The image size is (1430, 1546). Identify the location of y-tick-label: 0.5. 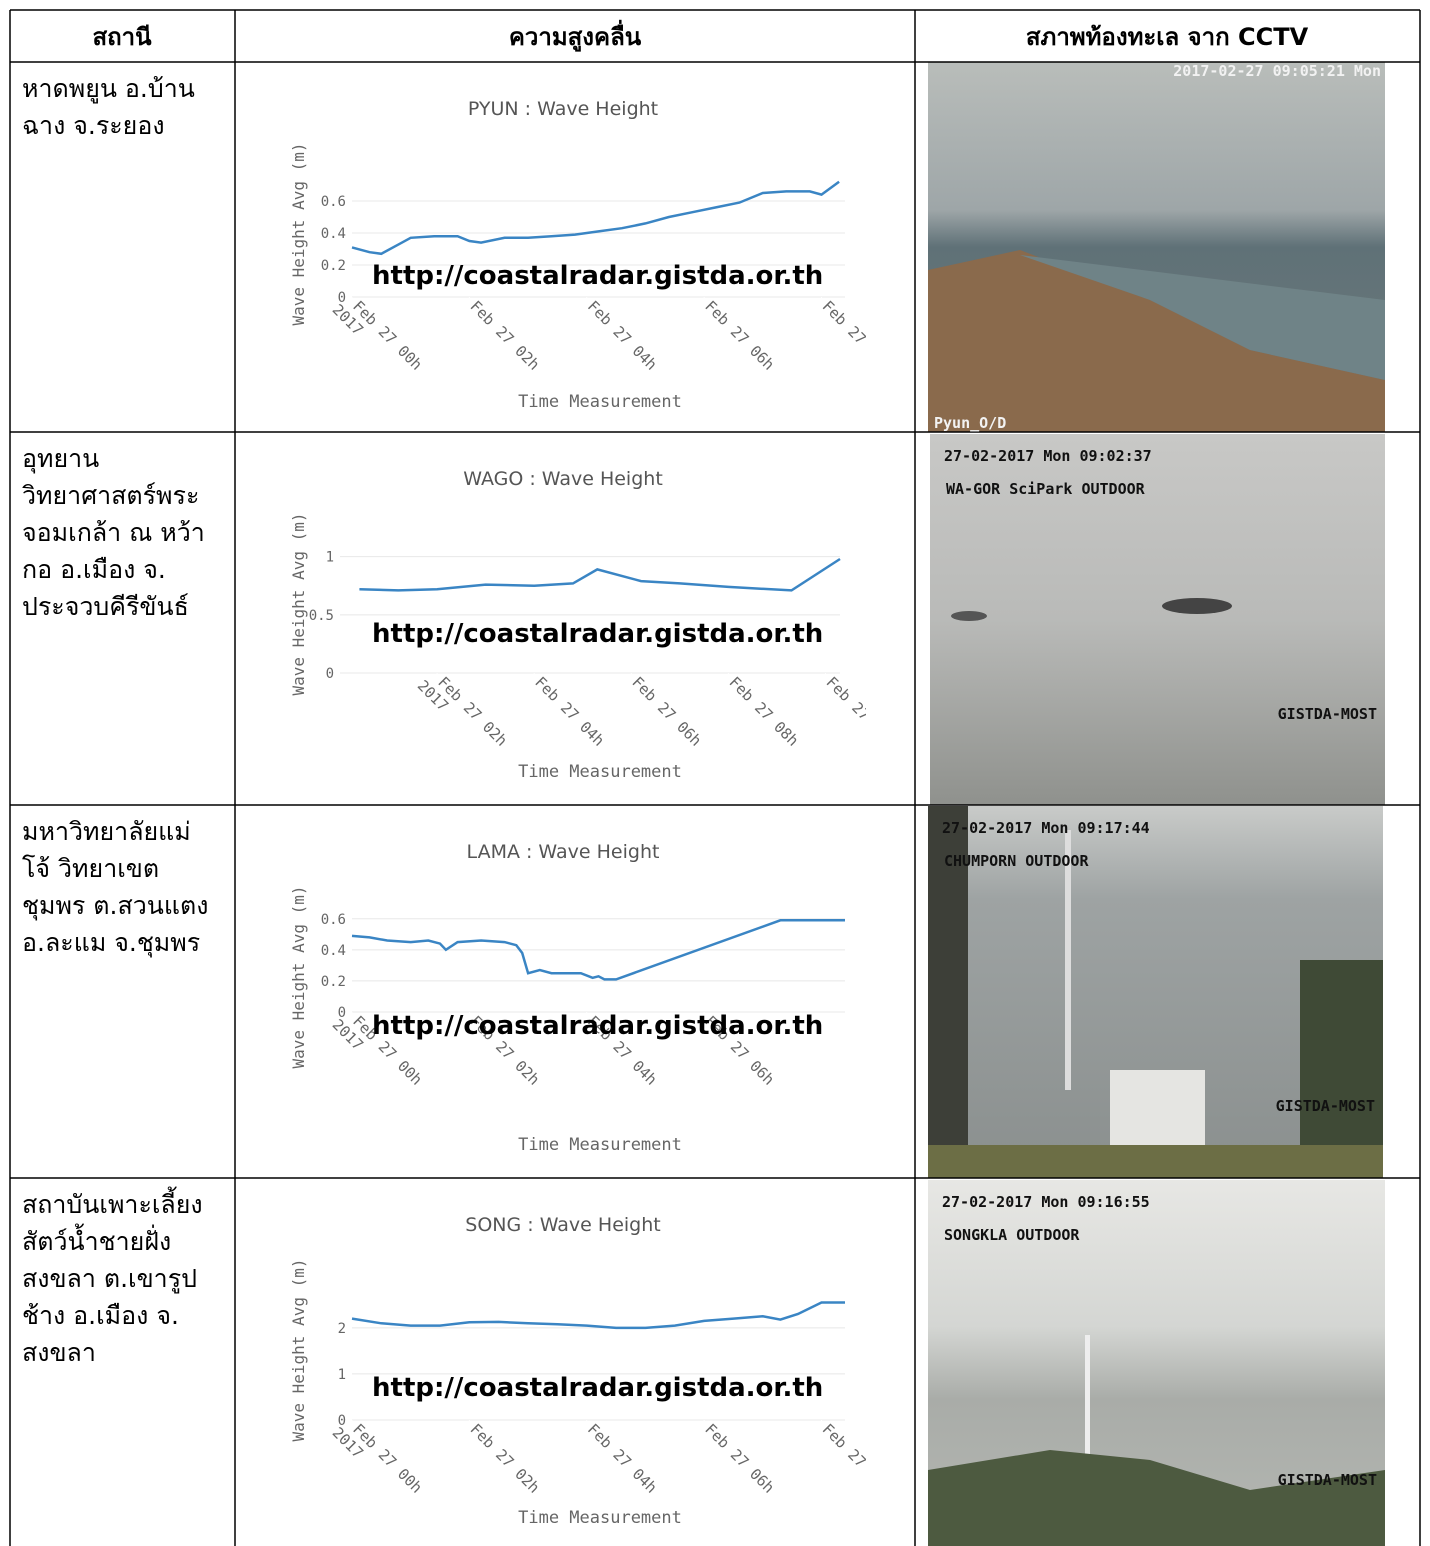
(321, 616).